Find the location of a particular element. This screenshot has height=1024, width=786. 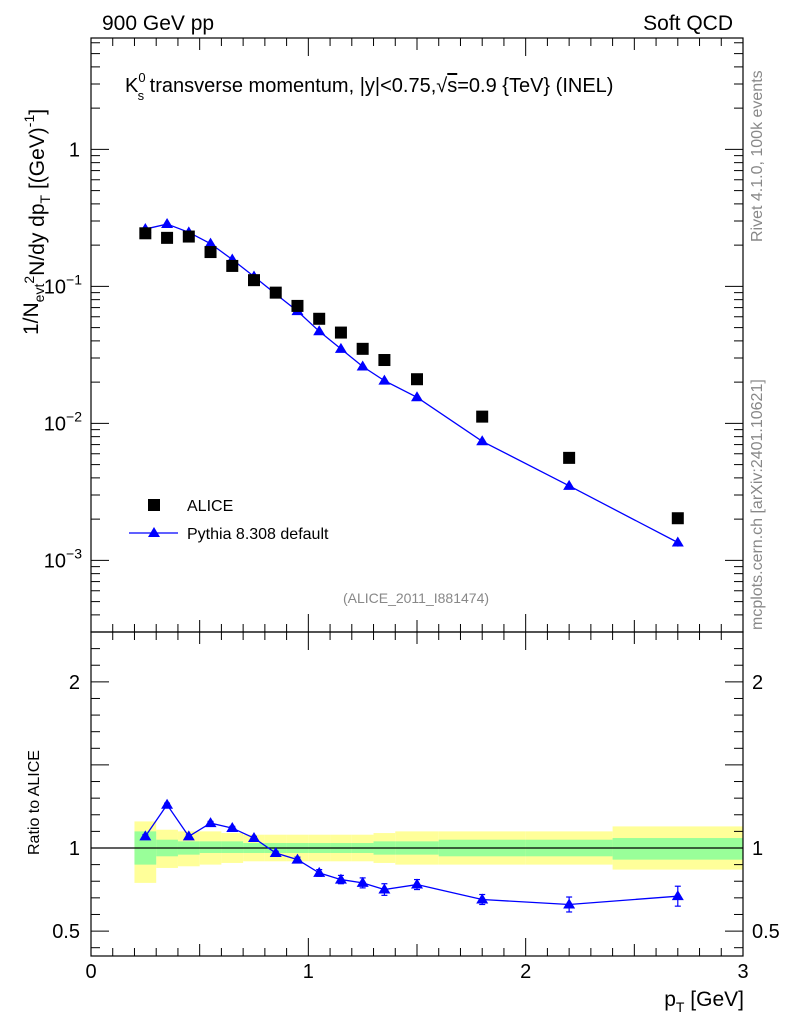

ratio-y-tick-label-right: 0.5 is located at coordinates (766, 932).